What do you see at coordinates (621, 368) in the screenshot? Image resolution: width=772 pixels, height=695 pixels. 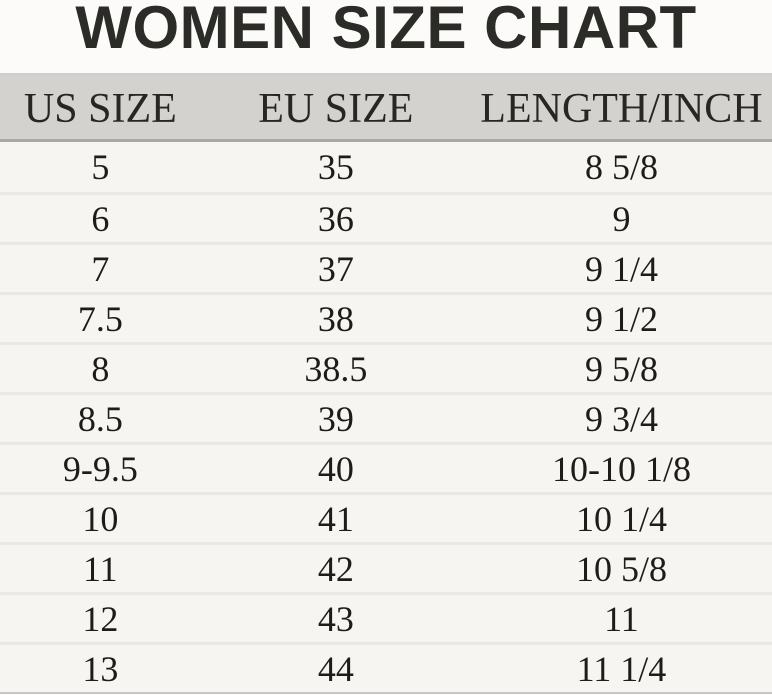 I see `cell-length: 9 5/8` at bounding box center [621, 368].